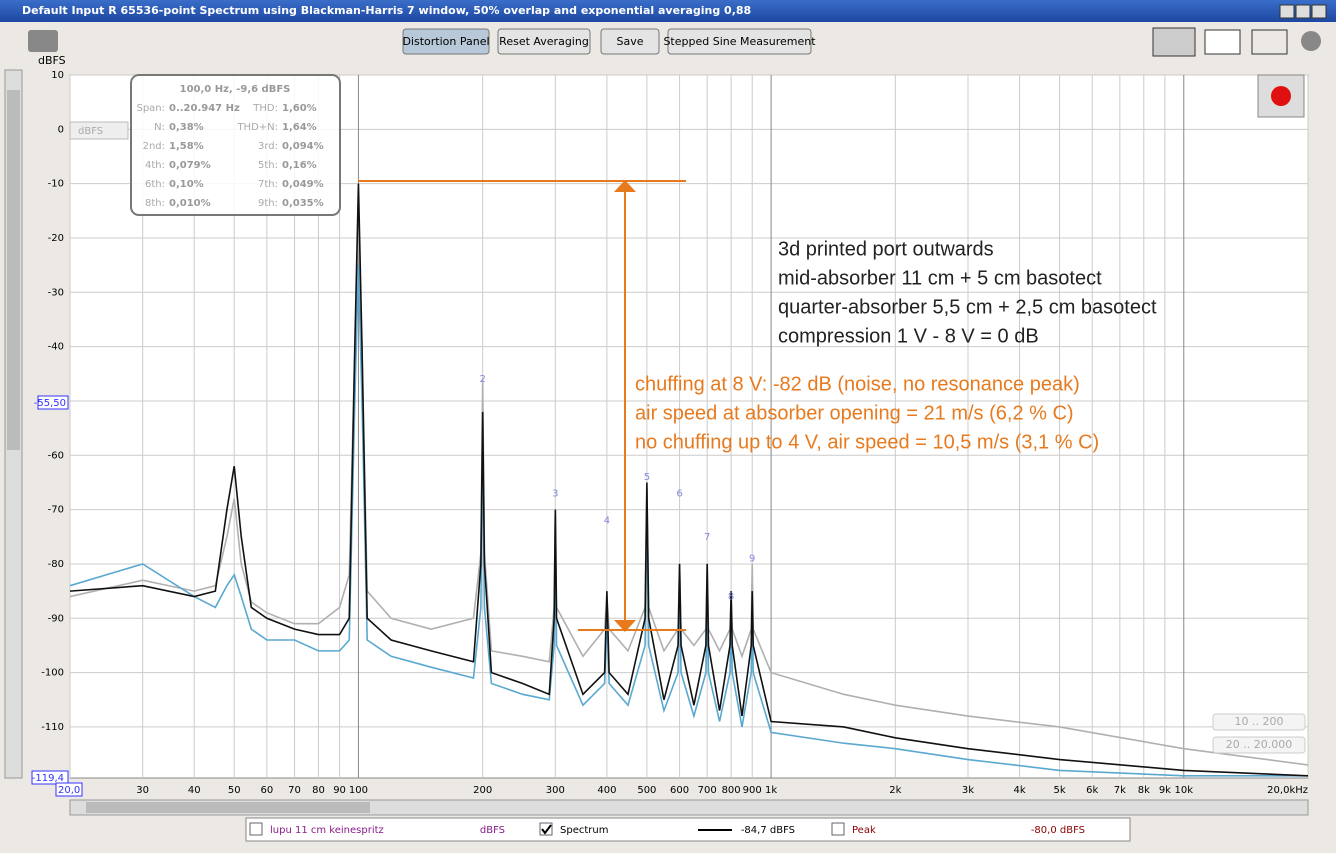 This screenshot has width=1336, height=853. Describe the element at coordinates (679, 493) in the screenshot. I see `harmonic-label: 6` at that location.